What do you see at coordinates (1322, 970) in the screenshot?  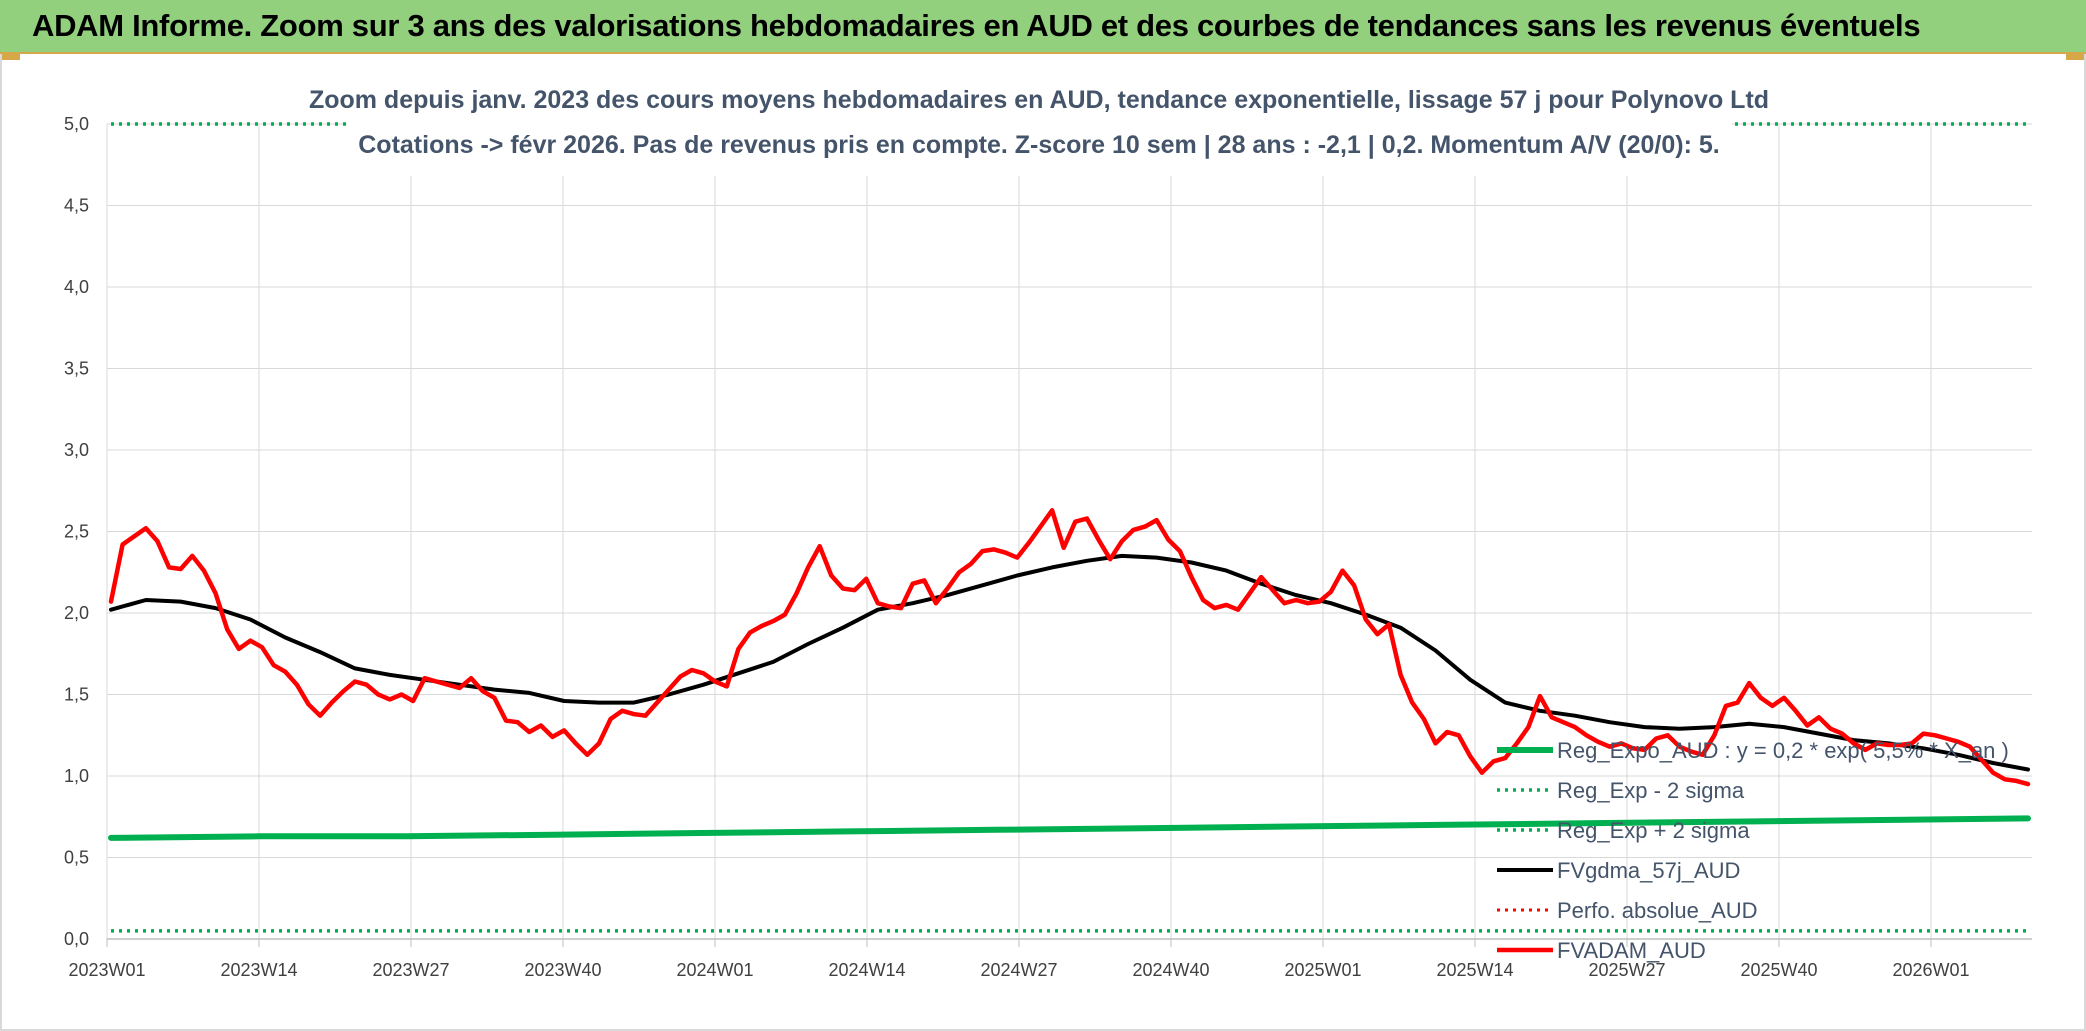 I see `x-tick-label: 2025W01` at bounding box center [1322, 970].